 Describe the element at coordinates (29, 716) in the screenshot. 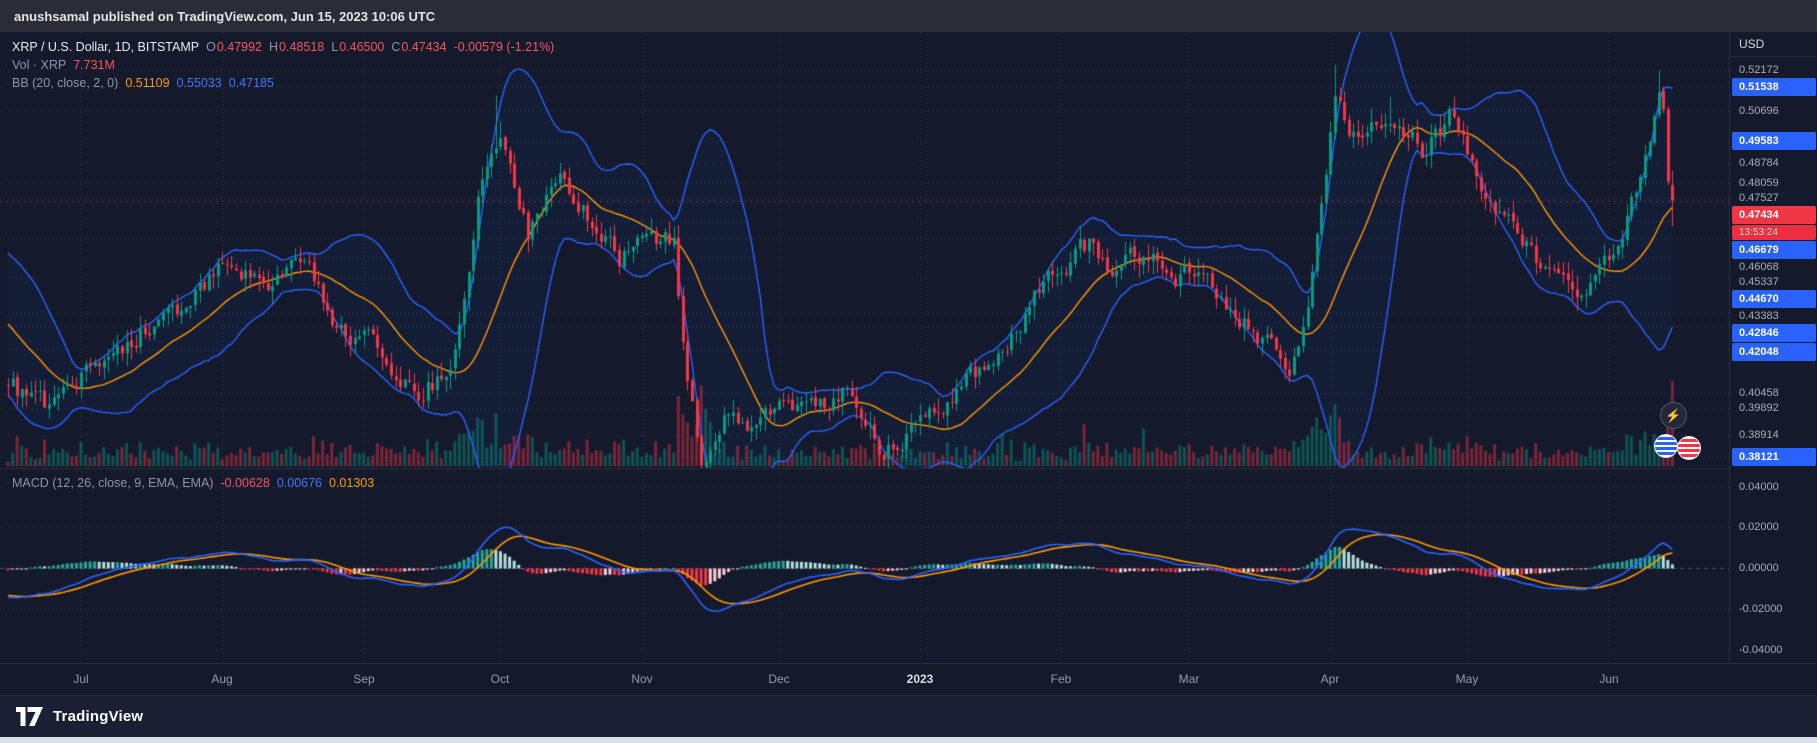

I see `tradingview-logo-icon` at that location.